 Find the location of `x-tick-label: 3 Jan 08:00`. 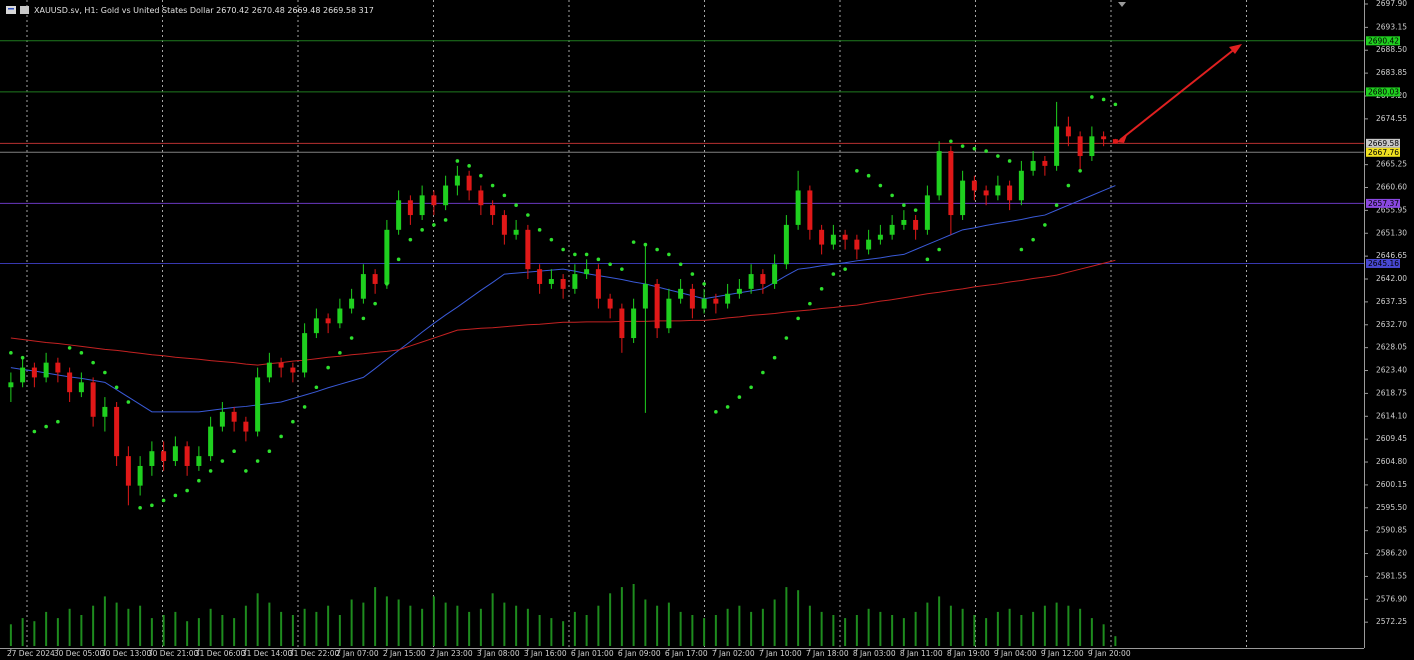

x-tick-label: 3 Jan 08:00 is located at coordinates (498, 653).